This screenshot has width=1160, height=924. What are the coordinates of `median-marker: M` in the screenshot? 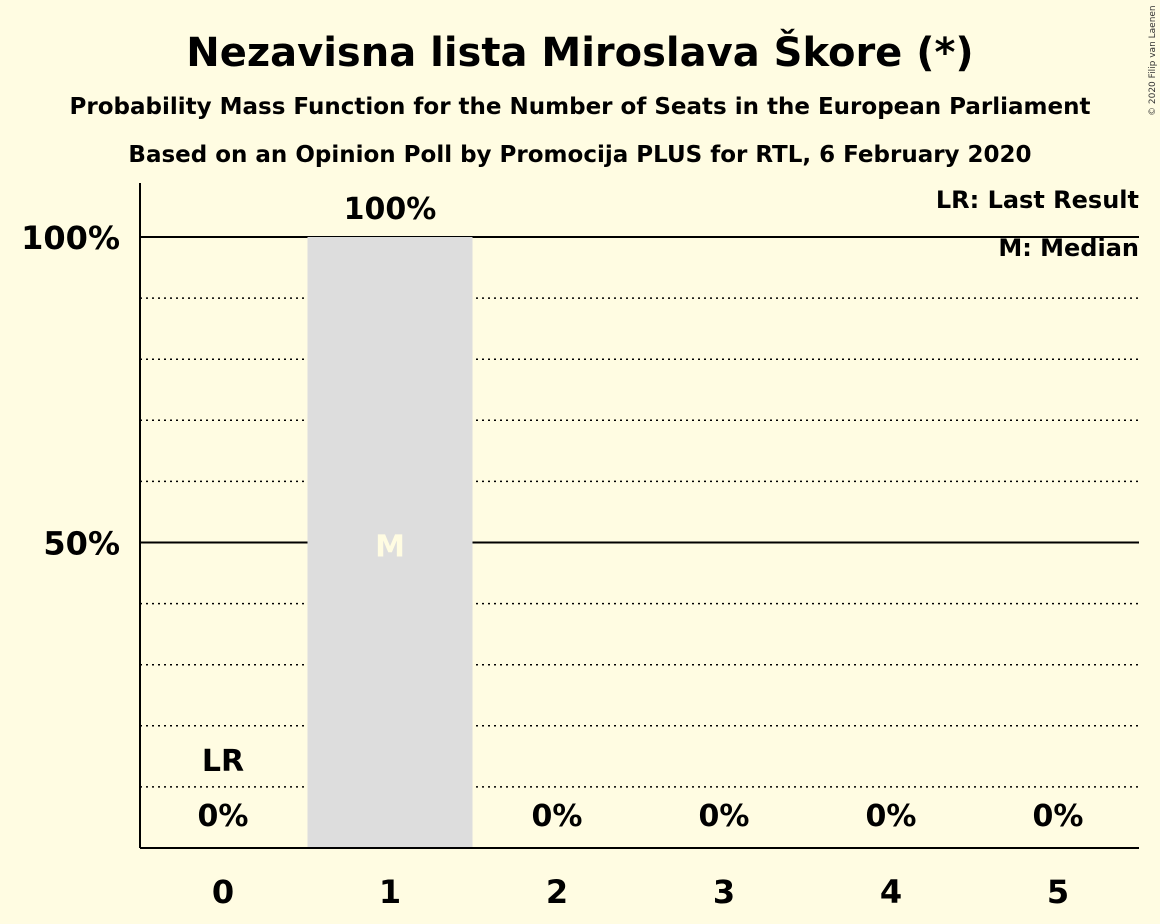 It's located at (390, 547).